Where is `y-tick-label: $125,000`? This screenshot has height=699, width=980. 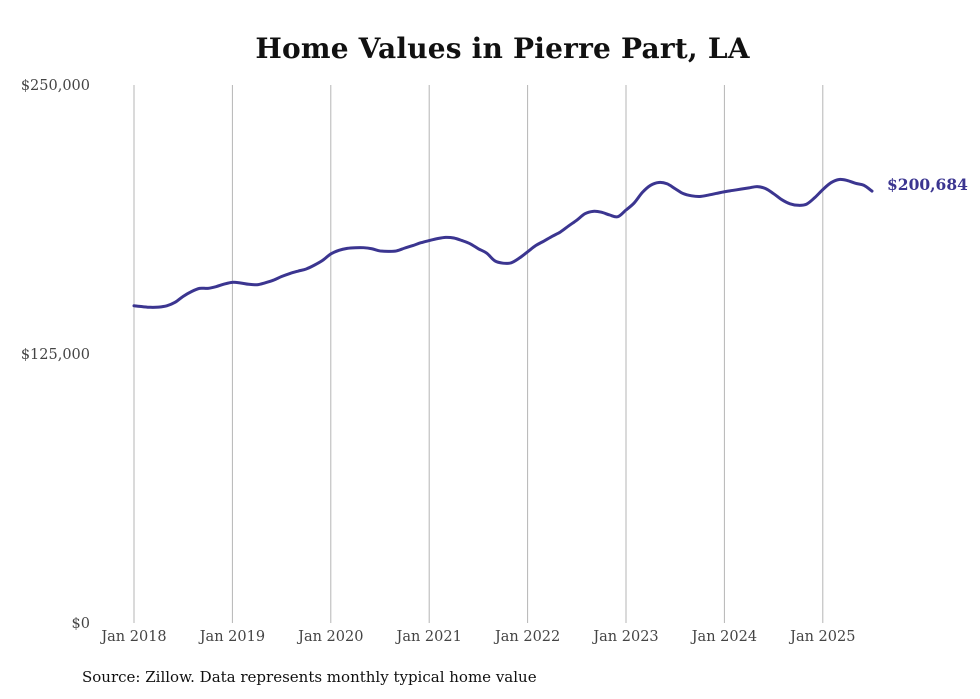 y-tick-label: $125,000 is located at coordinates (55, 355).